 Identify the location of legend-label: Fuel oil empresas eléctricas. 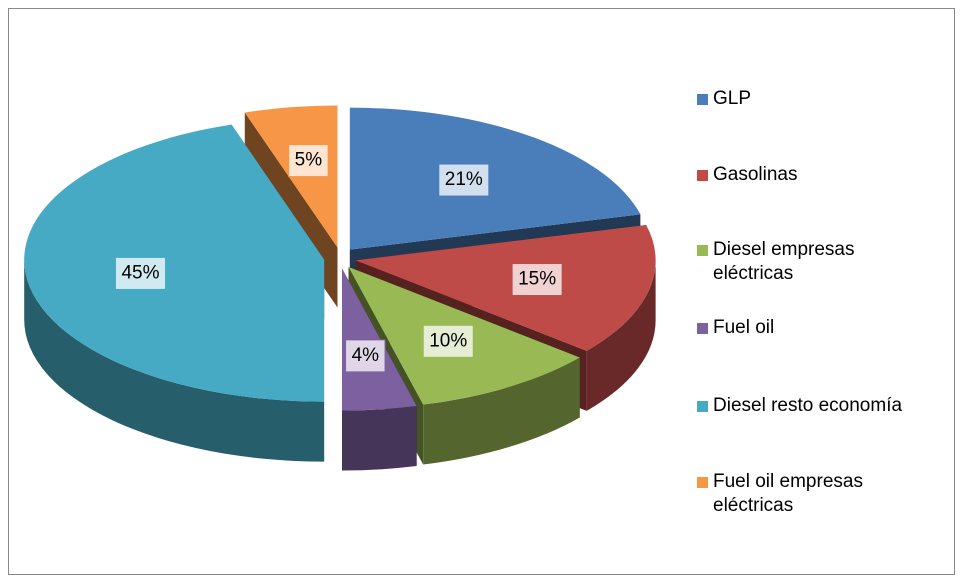
(788, 493).